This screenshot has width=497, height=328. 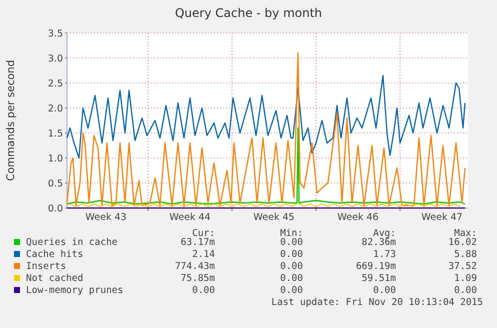 I want to click on y-tick-label: 3.0, so click(x=55, y=58).